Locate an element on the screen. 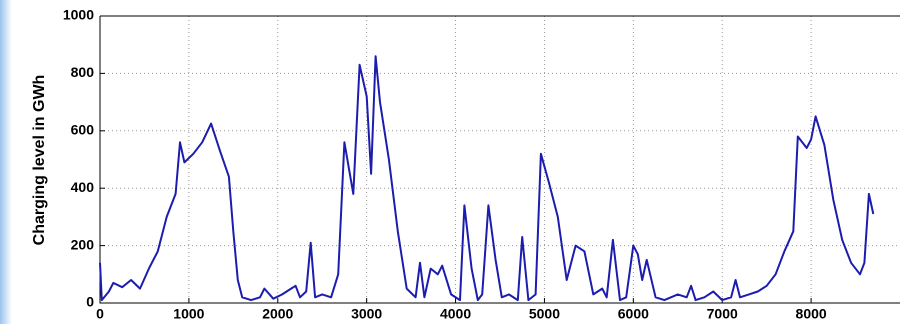  x-tick-label: 1000 is located at coordinates (188, 314).